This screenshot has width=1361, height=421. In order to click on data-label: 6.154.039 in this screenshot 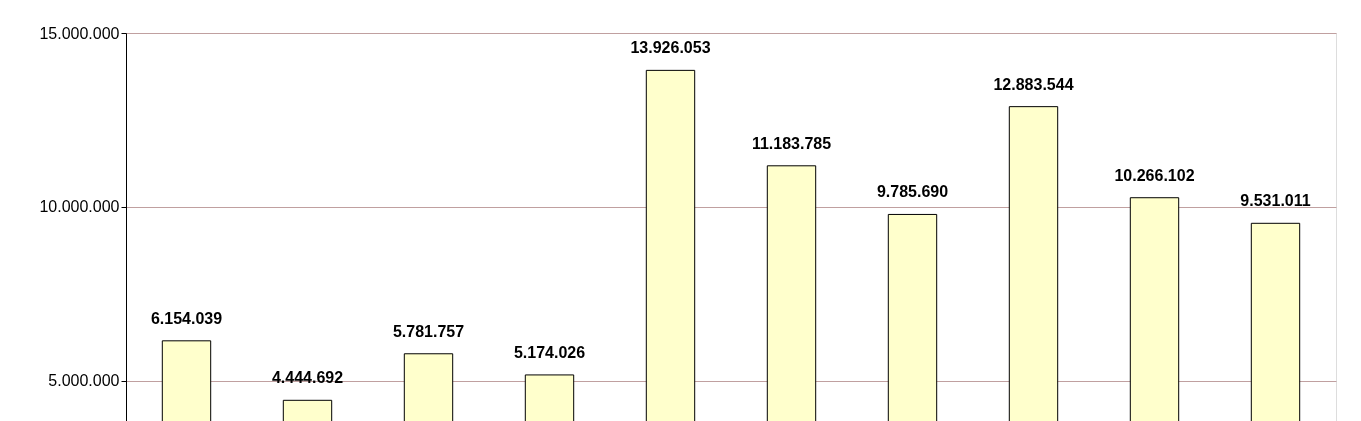, I will do `click(186, 318)`.